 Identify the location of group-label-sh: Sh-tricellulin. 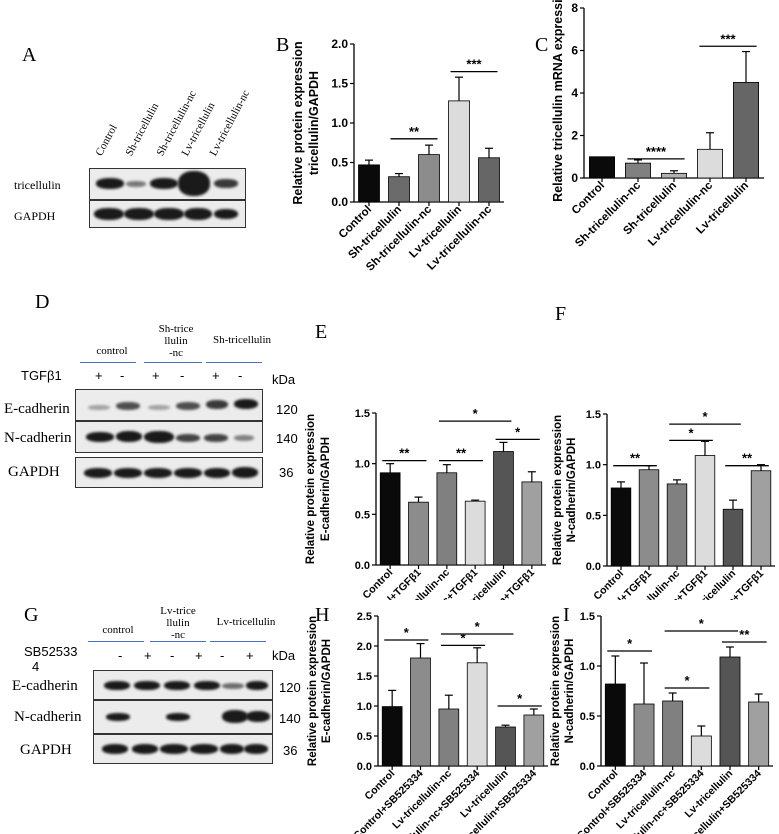
(242, 340).